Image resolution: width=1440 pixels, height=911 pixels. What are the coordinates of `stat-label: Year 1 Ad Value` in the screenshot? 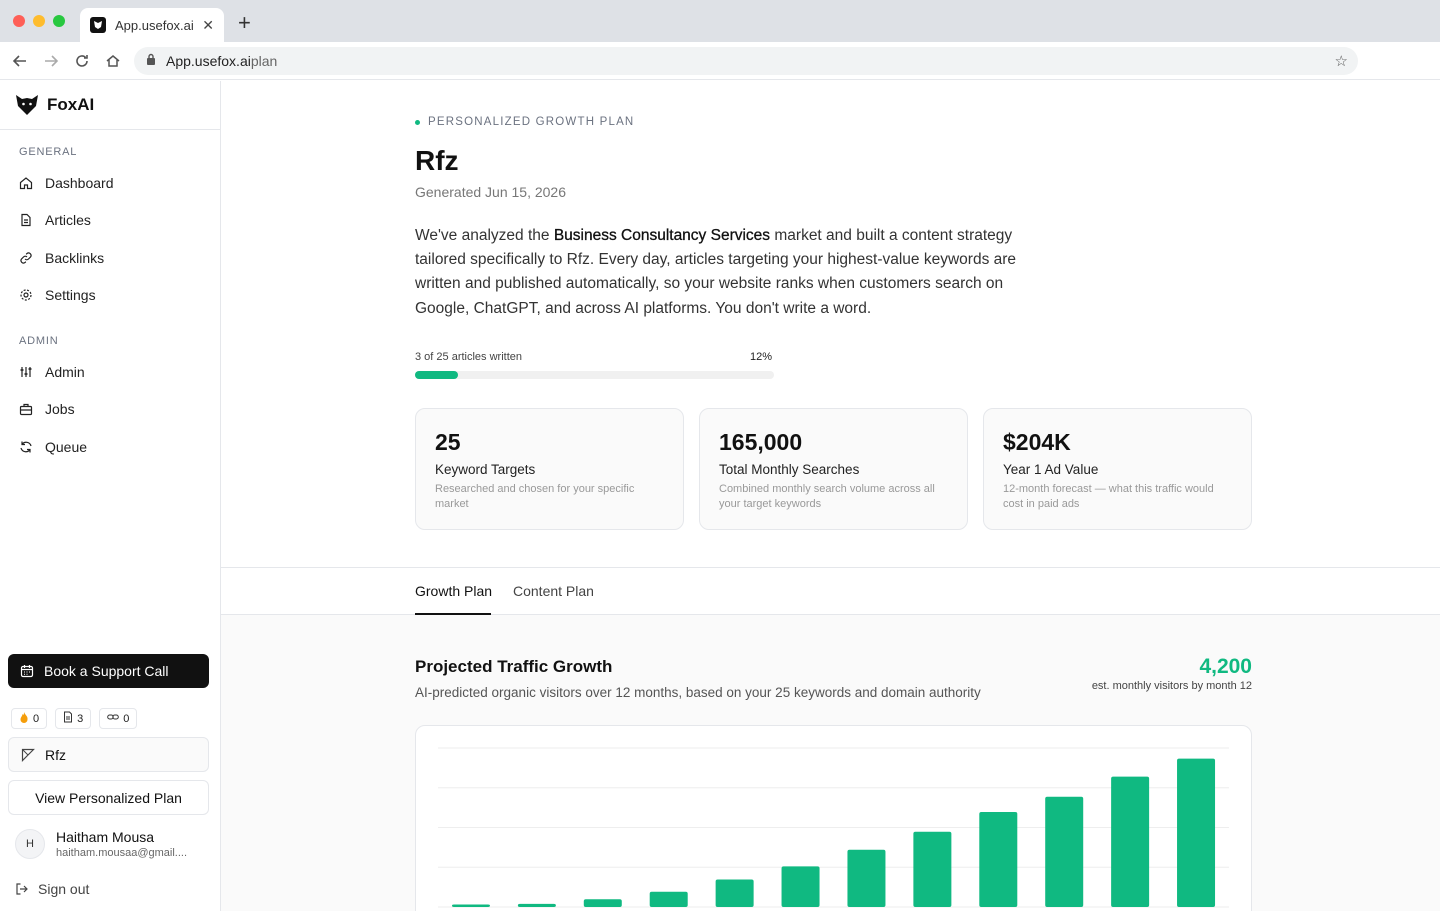 It's located at (1051, 469).